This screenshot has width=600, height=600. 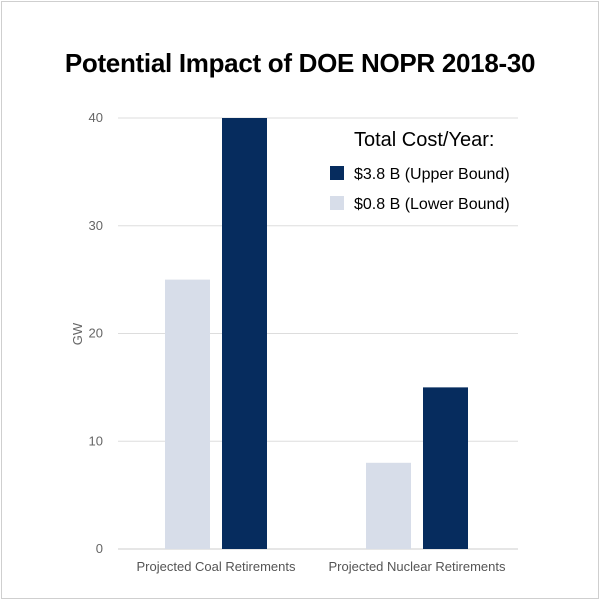 What do you see at coordinates (96, 440) in the screenshot?
I see `y-tick-label: 10` at bounding box center [96, 440].